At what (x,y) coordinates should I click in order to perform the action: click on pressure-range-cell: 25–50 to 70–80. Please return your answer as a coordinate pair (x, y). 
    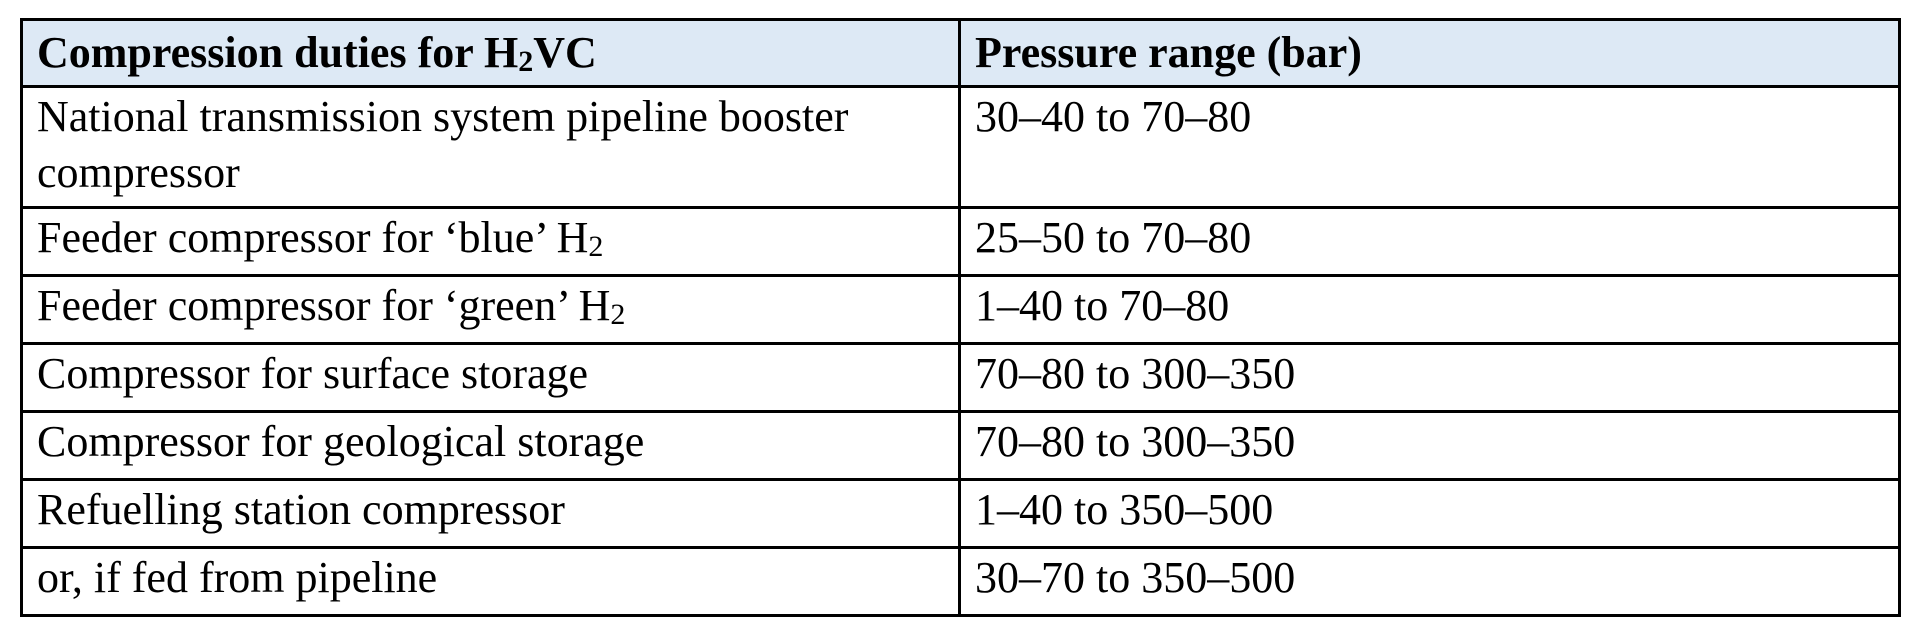
    Looking at the image, I should click on (1429, 241).